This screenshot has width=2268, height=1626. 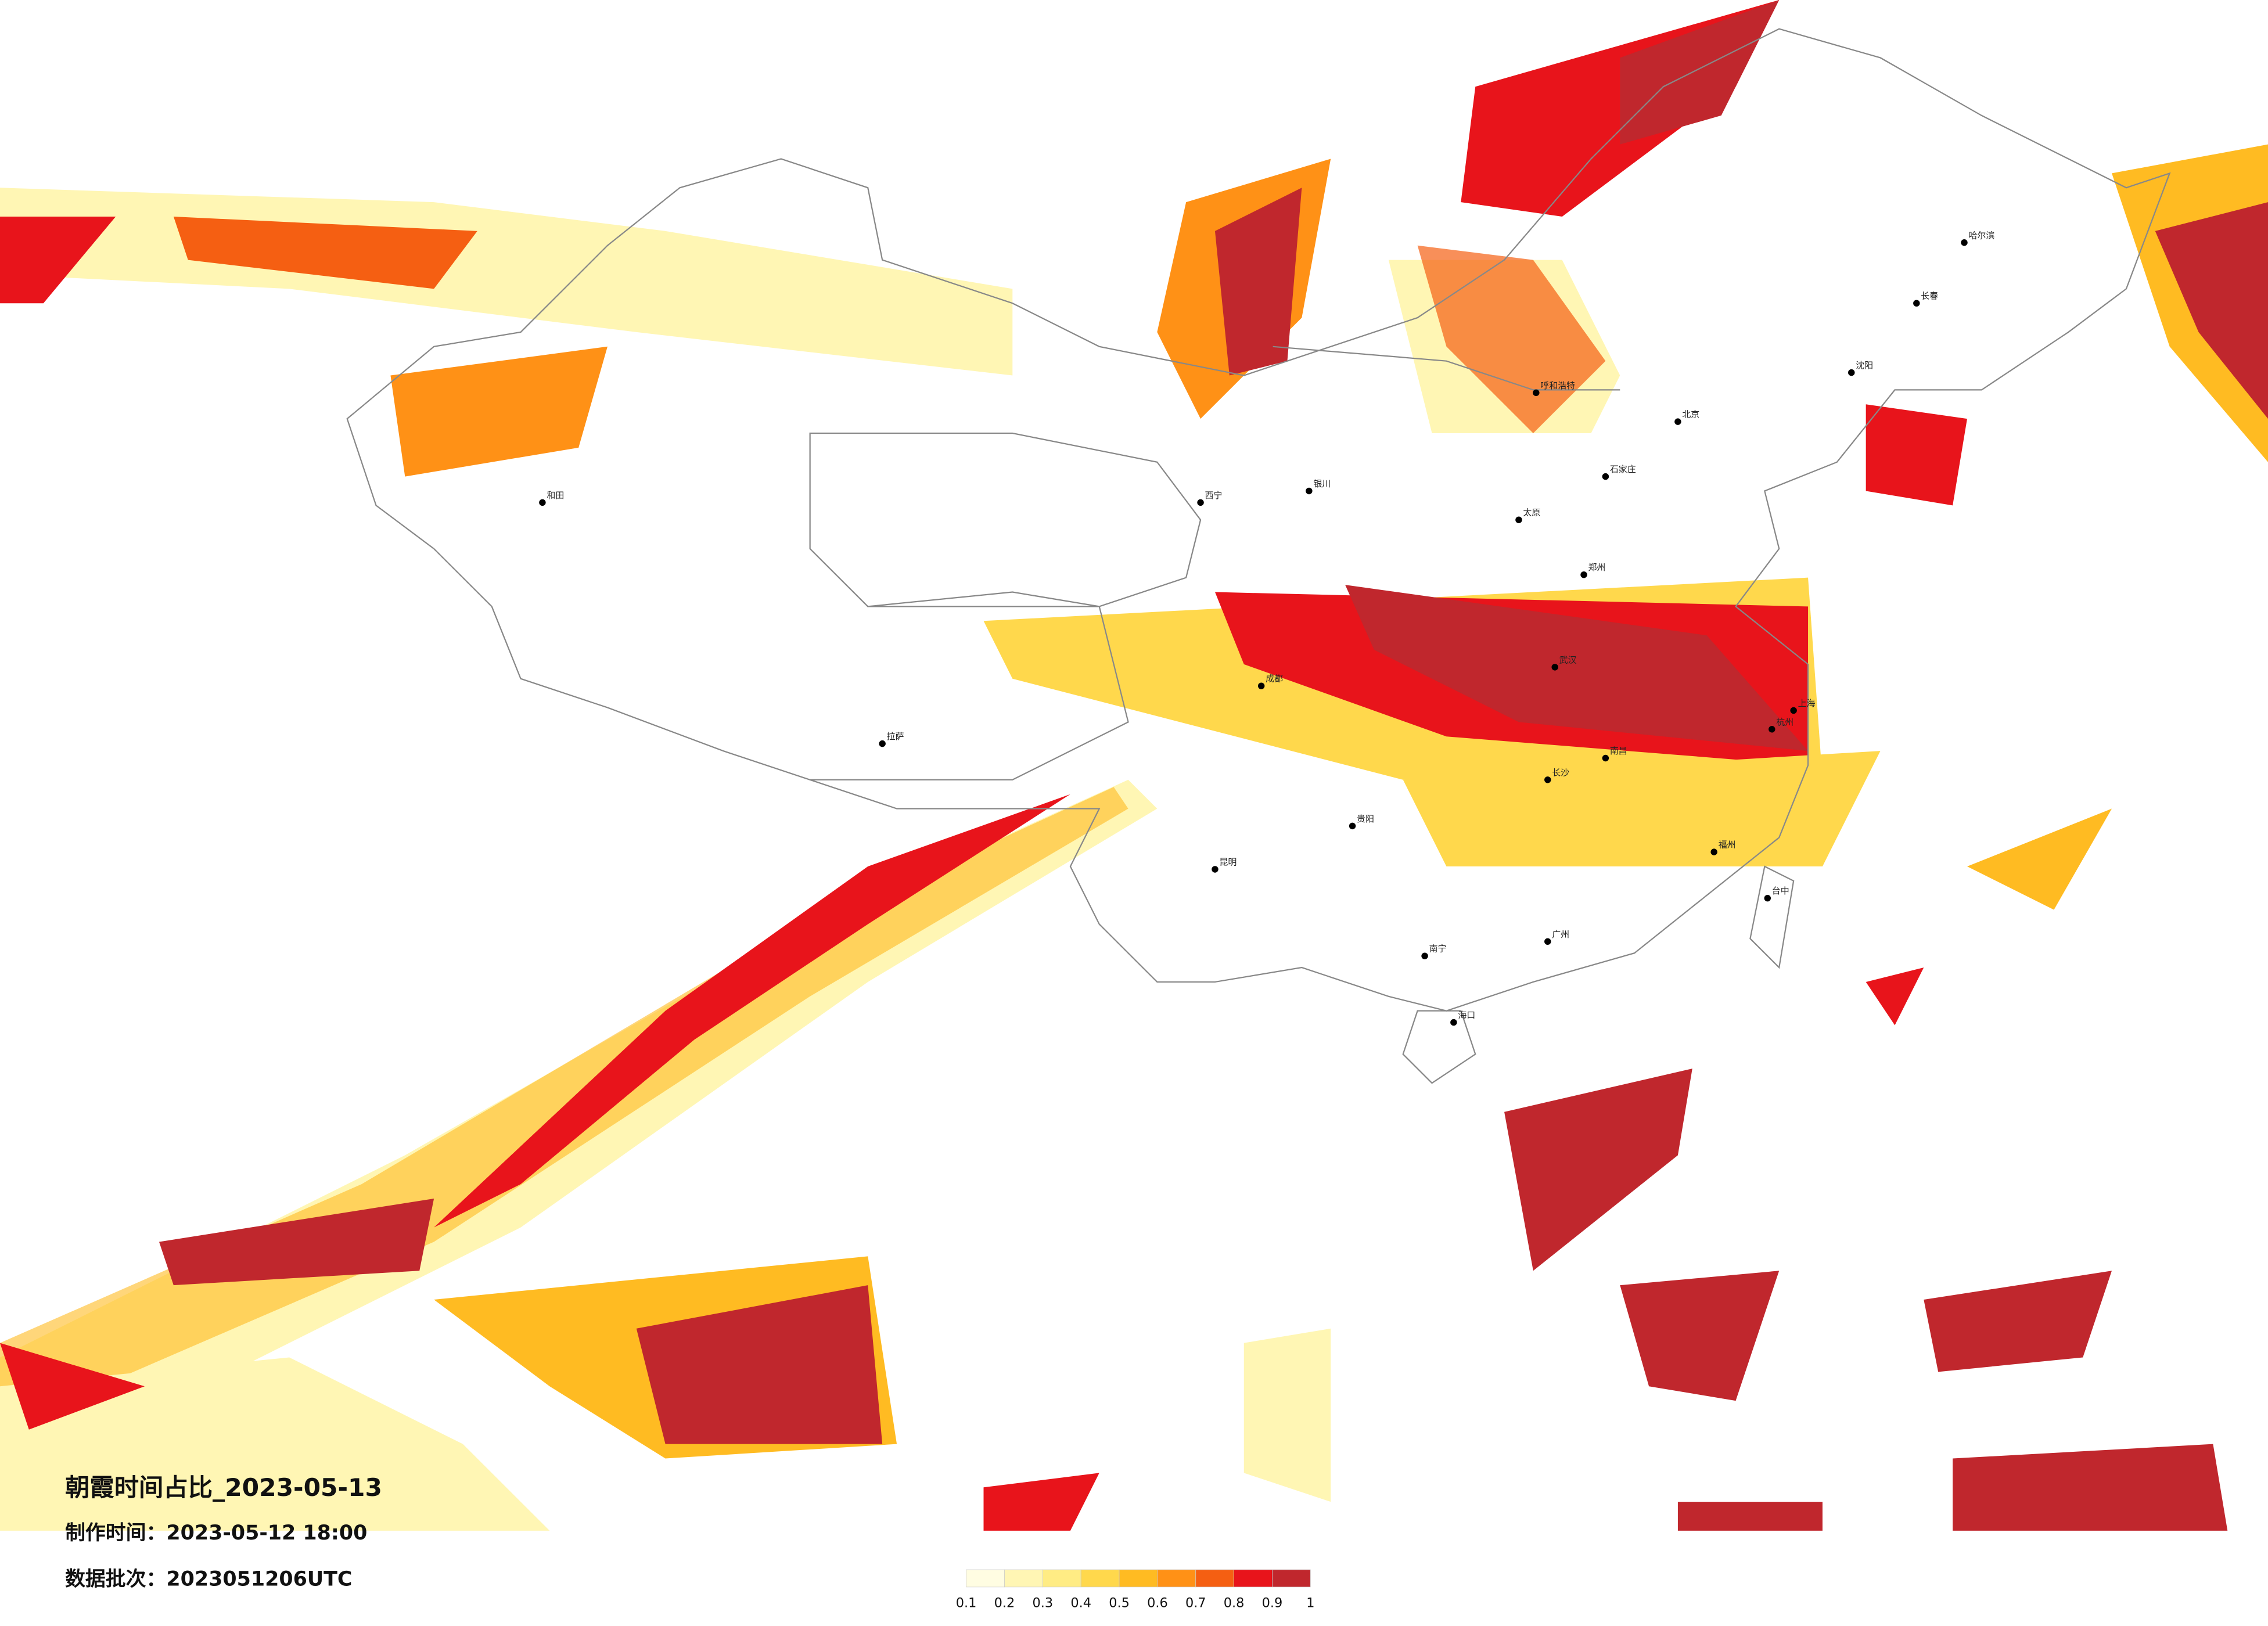 I want to click on city-label: 台中, so click(x=1780, y=891).